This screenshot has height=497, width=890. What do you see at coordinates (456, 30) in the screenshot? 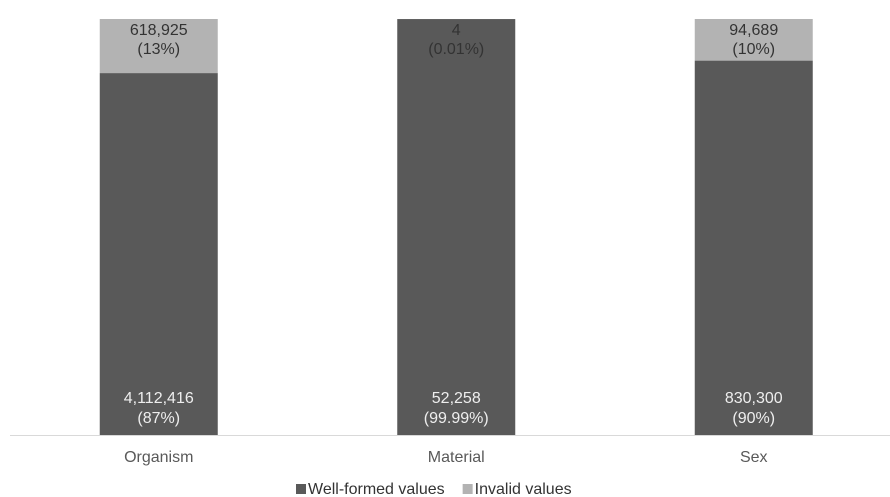
I see `count-label: 4` at bounding box center [456, 30].